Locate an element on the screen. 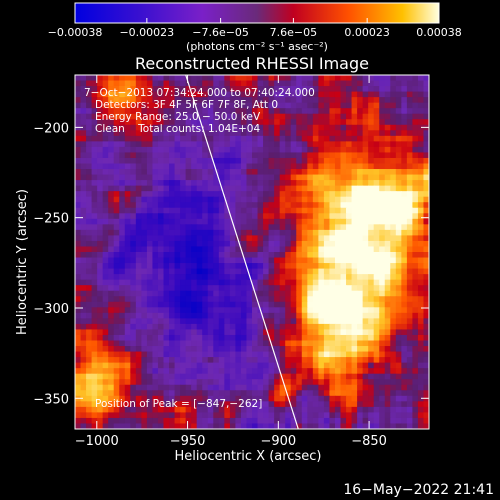  colorbar-unit-label: (photons cm⁻² s⁻¹ asec⁻²) is located at coordinates (257, 46).